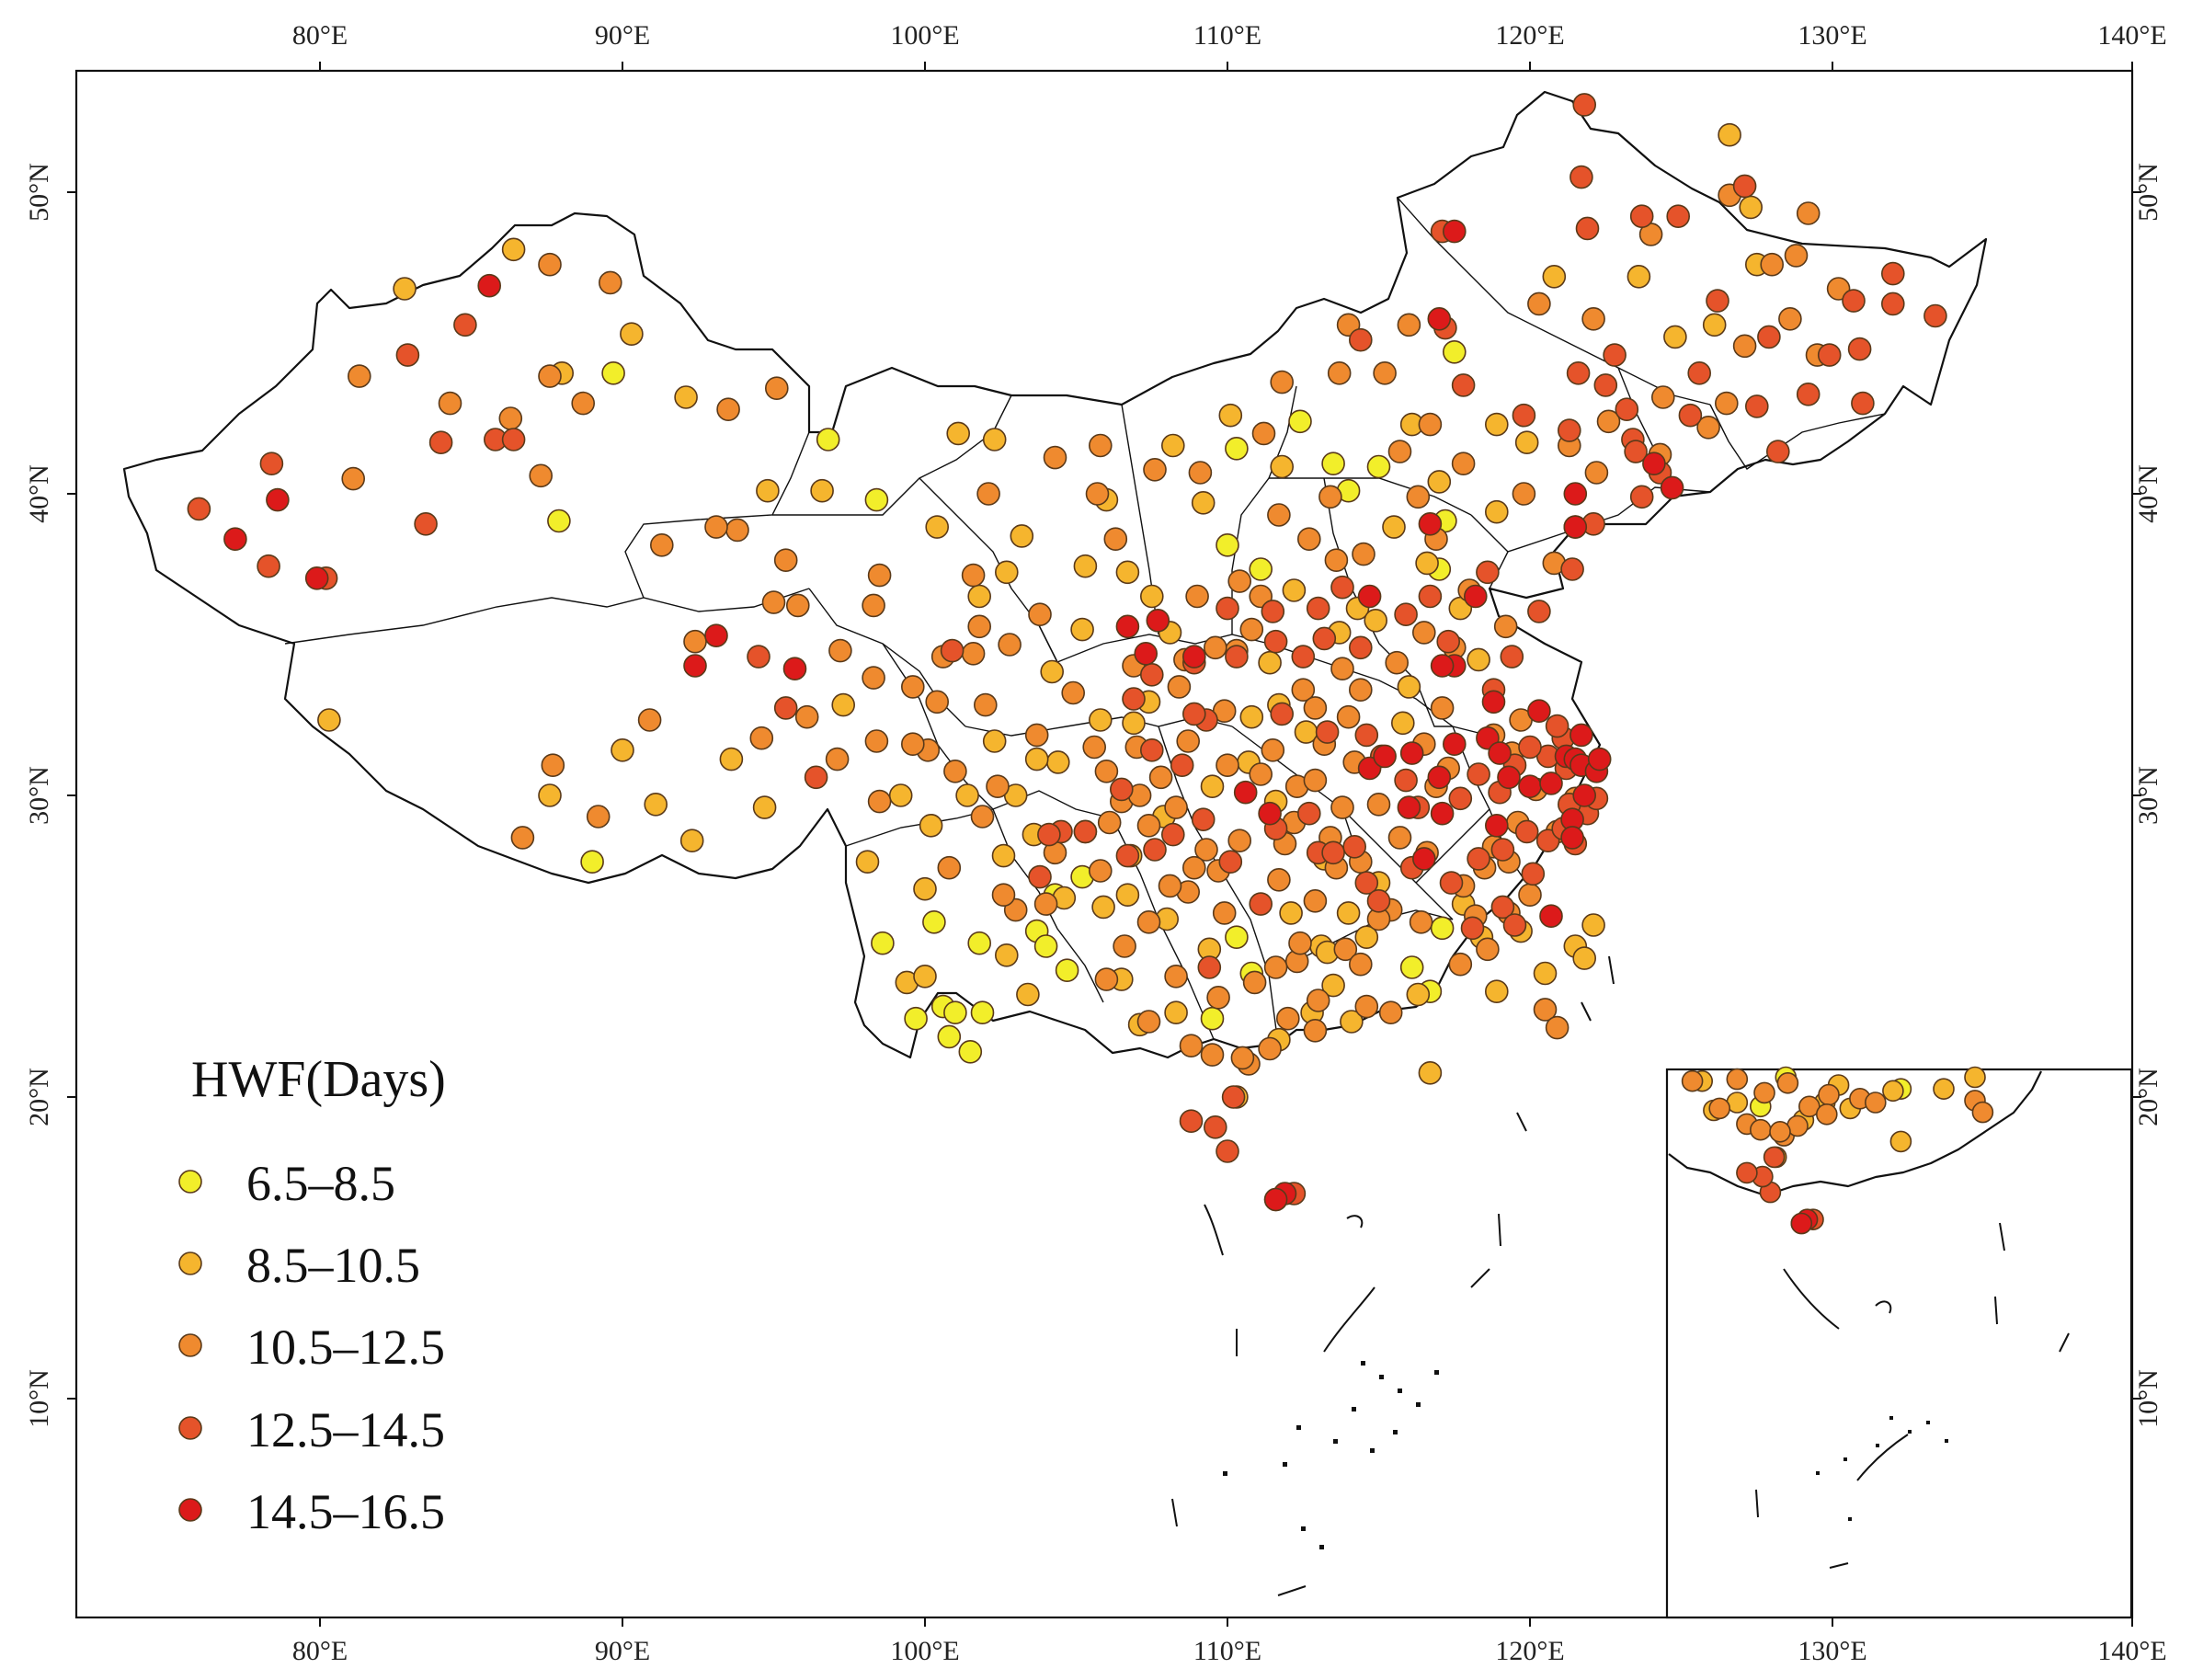  What do you see at coordinates (1530, 1651) in the screenshot?
I see `lon-tick-120-bottom: 120°E` at bounding box center [1530, 1651].